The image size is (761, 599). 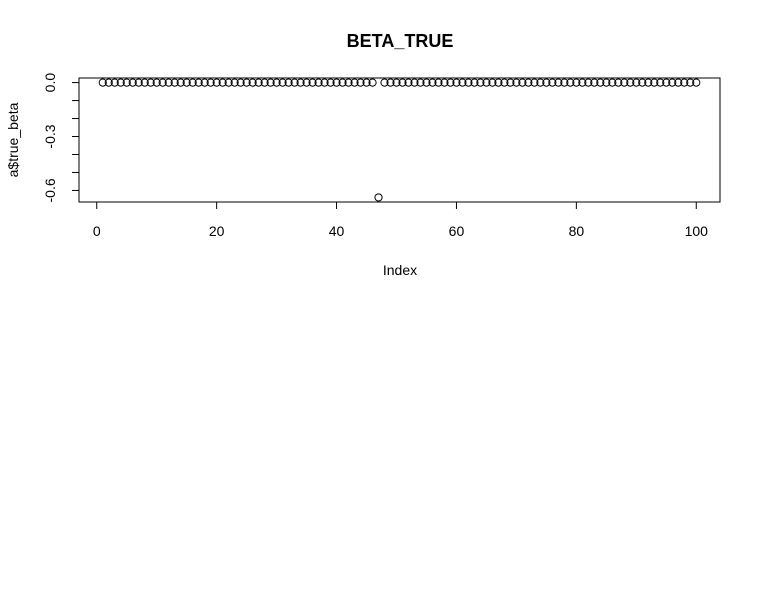 I want to click on x-tick-label: 60, so click(x=457, y=231).